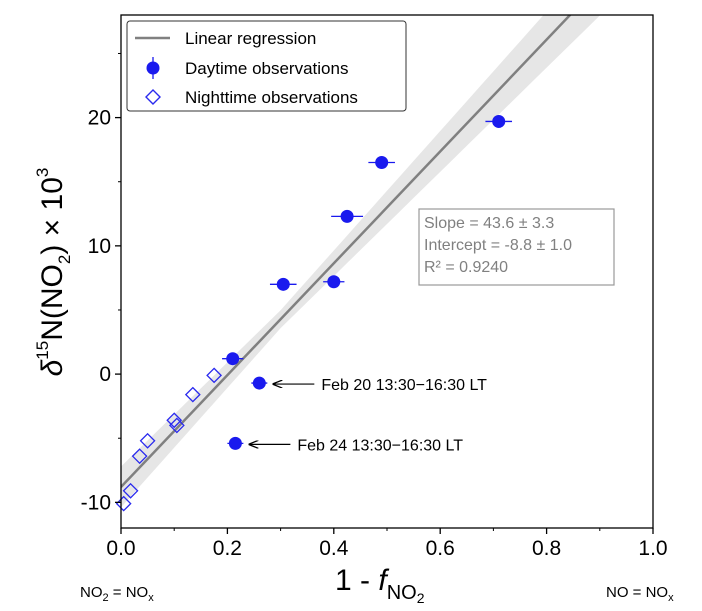 The image size is (702, 611). What do you see at coordinates (53, 272) in the screenshot?
I see `y-axis-title: δ15N(NO2) × 103` at bounding box center [53, 272].